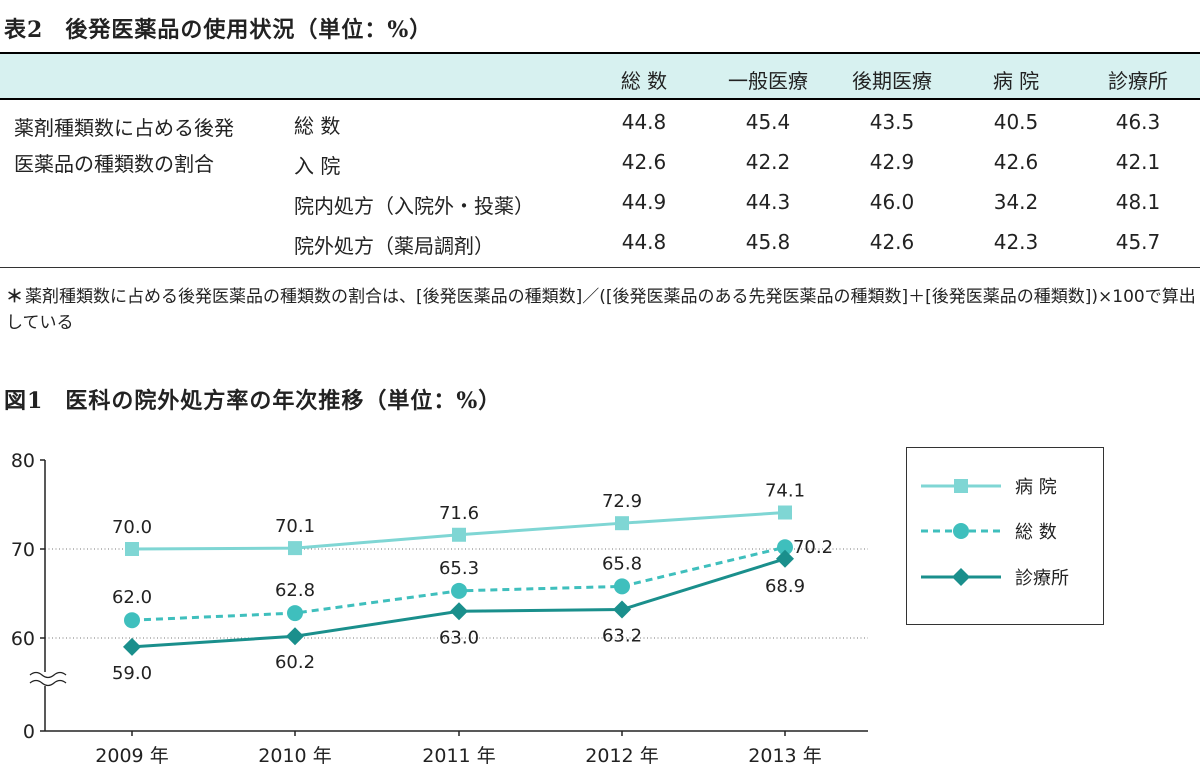  Describe the element at coordinates (1016, 242) in the screenshot. I see `cell: 42.3` at that location.